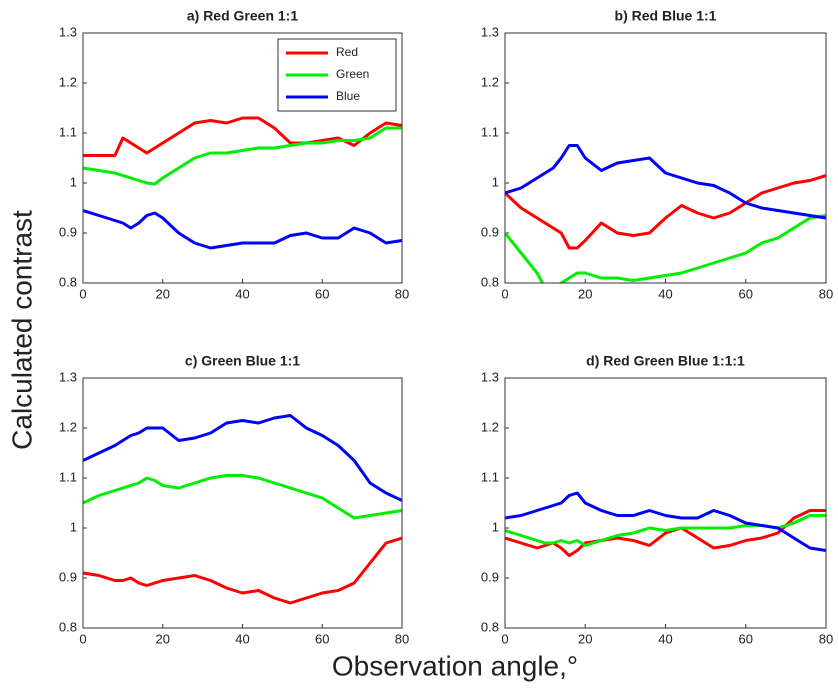 Image resolution: width=838 pixels, height=690 pixels. Describe the element at coordinates (455, 665) in the screenshot. I see `x-axis-label: Observation angle,°` at that location.